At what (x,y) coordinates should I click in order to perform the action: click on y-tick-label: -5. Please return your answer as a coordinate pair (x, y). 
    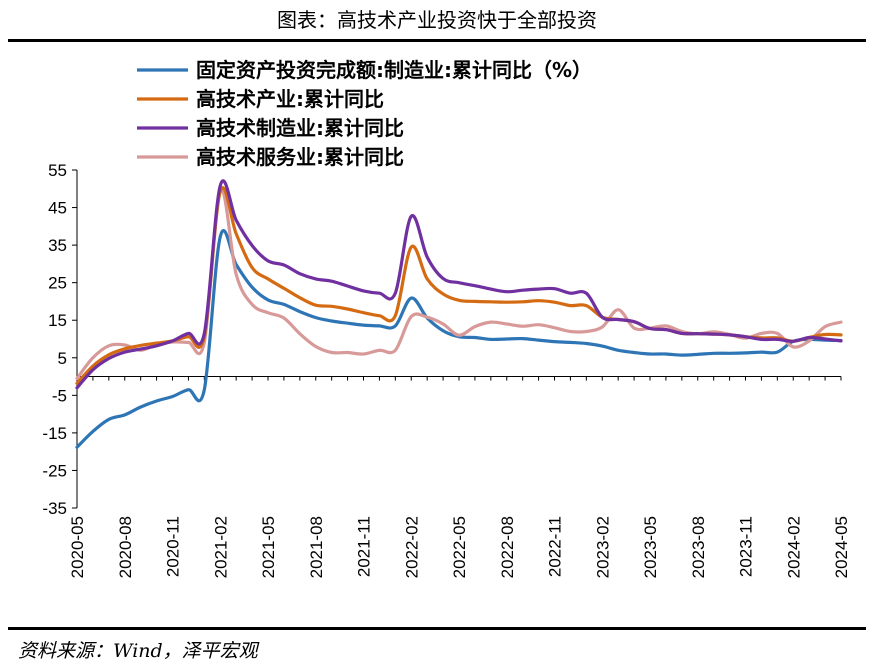
    Looking at the image, I should click on (59, 395).